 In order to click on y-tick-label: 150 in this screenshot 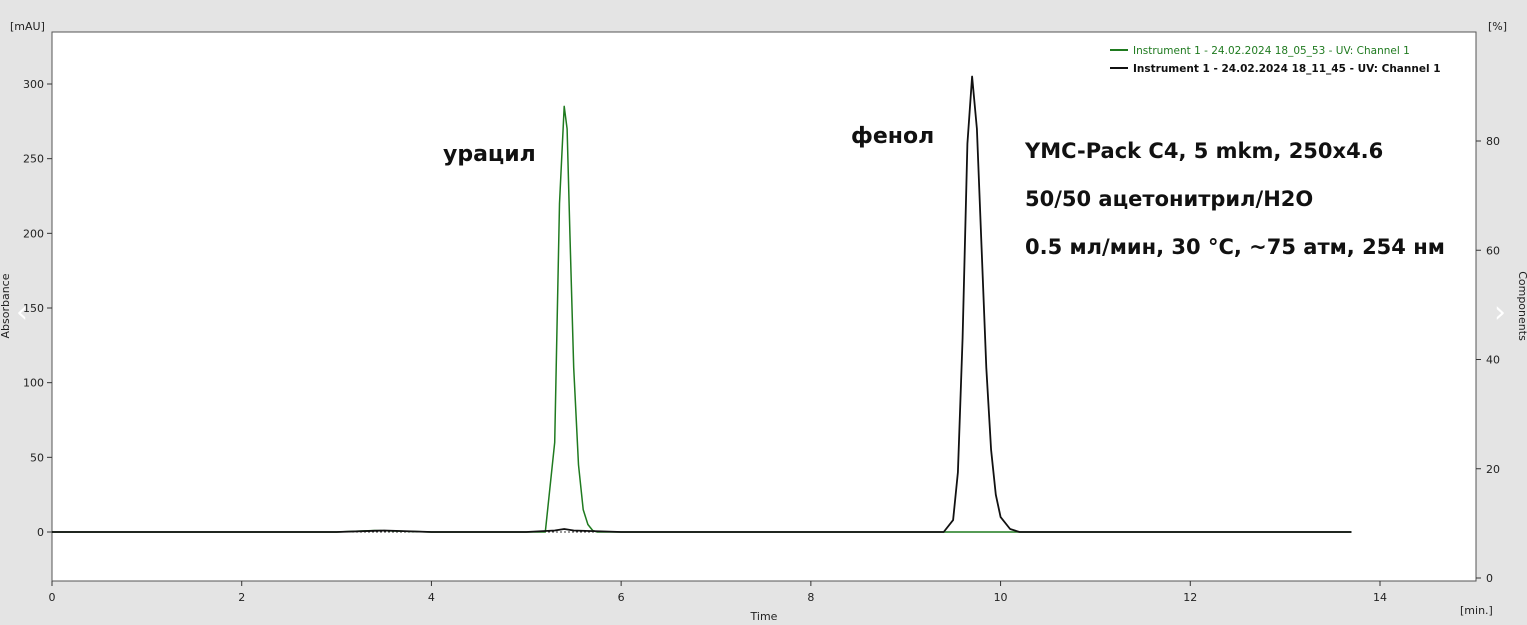, I will do `click(33, 308)`.